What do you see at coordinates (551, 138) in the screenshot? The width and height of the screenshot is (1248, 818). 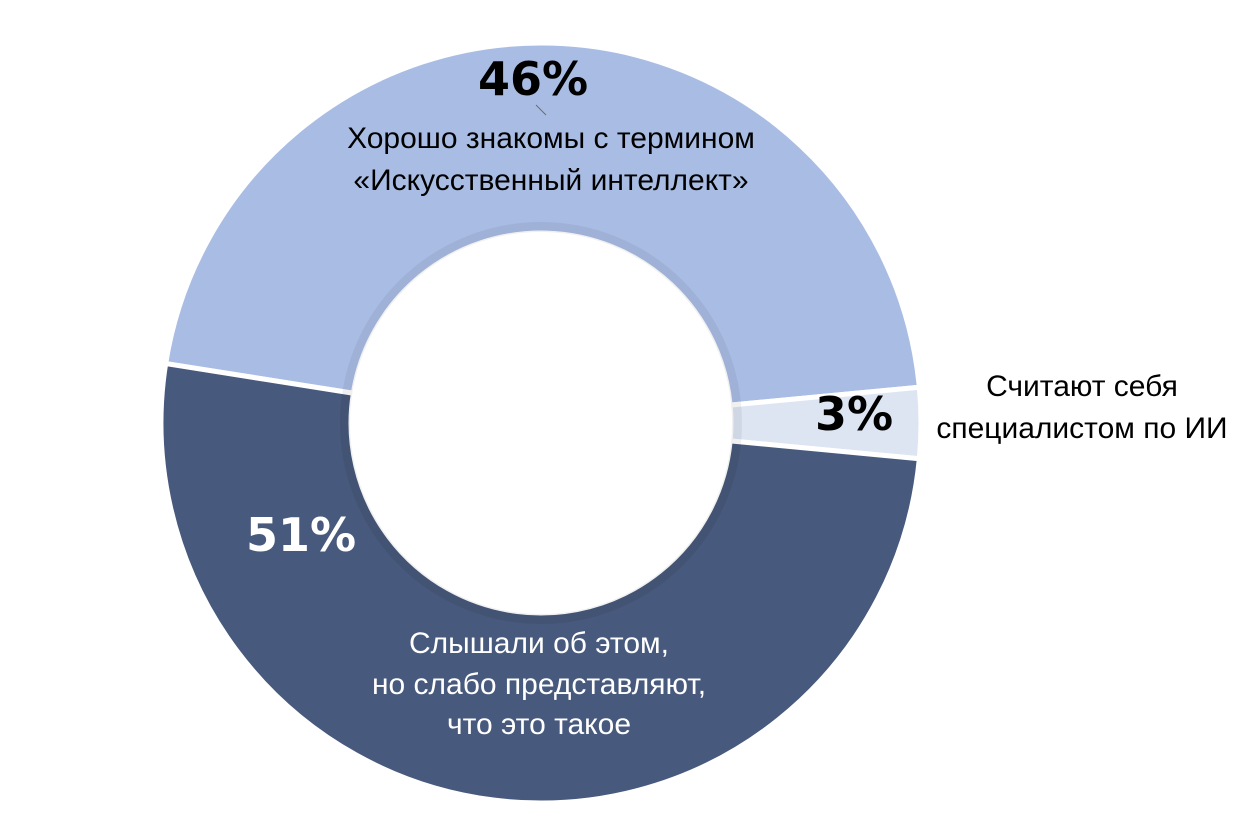 I see `slice-label-0-line-1: Хорошо знакомы с термином` at bounding box center [551, 138].